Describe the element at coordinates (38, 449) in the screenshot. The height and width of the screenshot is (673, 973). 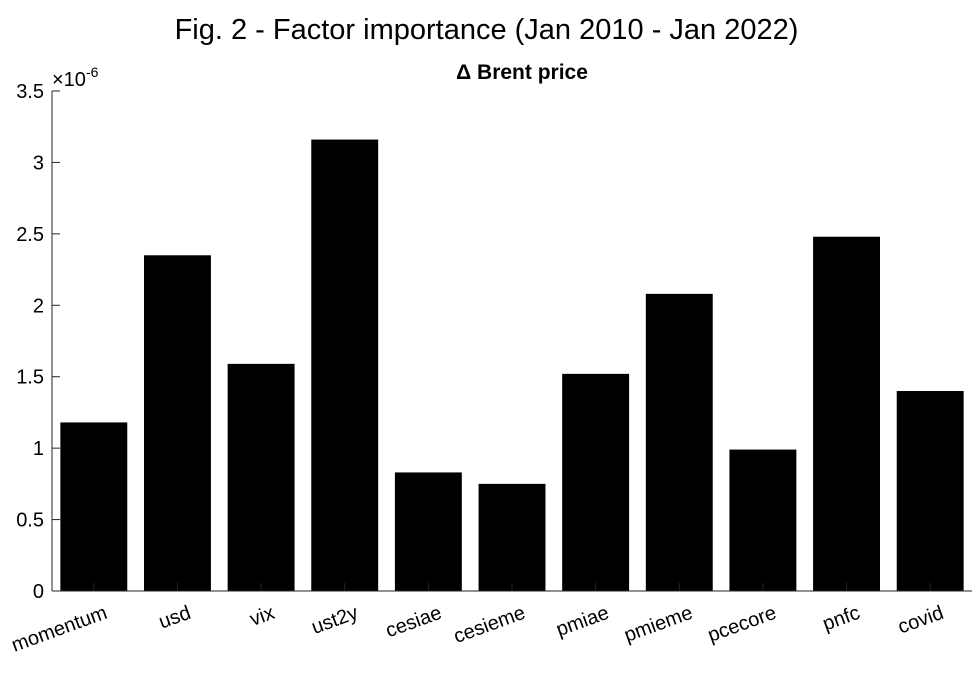
I see `y-tick-label: 1` at that location.